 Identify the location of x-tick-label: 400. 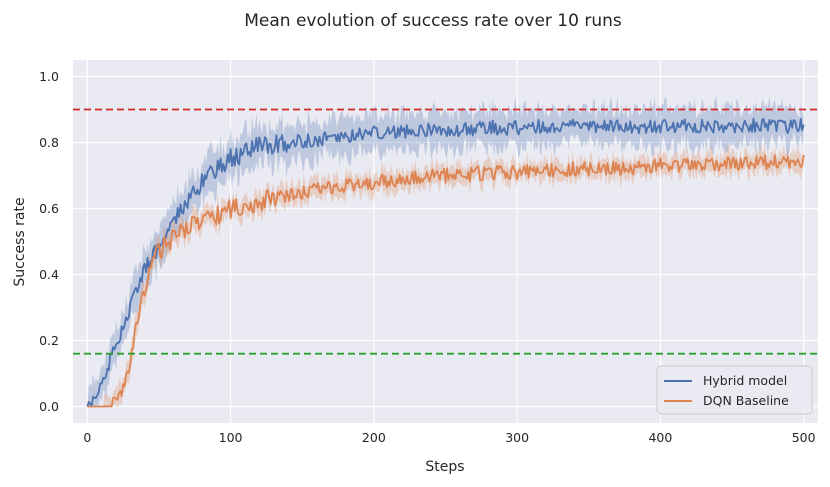
(660, 437).